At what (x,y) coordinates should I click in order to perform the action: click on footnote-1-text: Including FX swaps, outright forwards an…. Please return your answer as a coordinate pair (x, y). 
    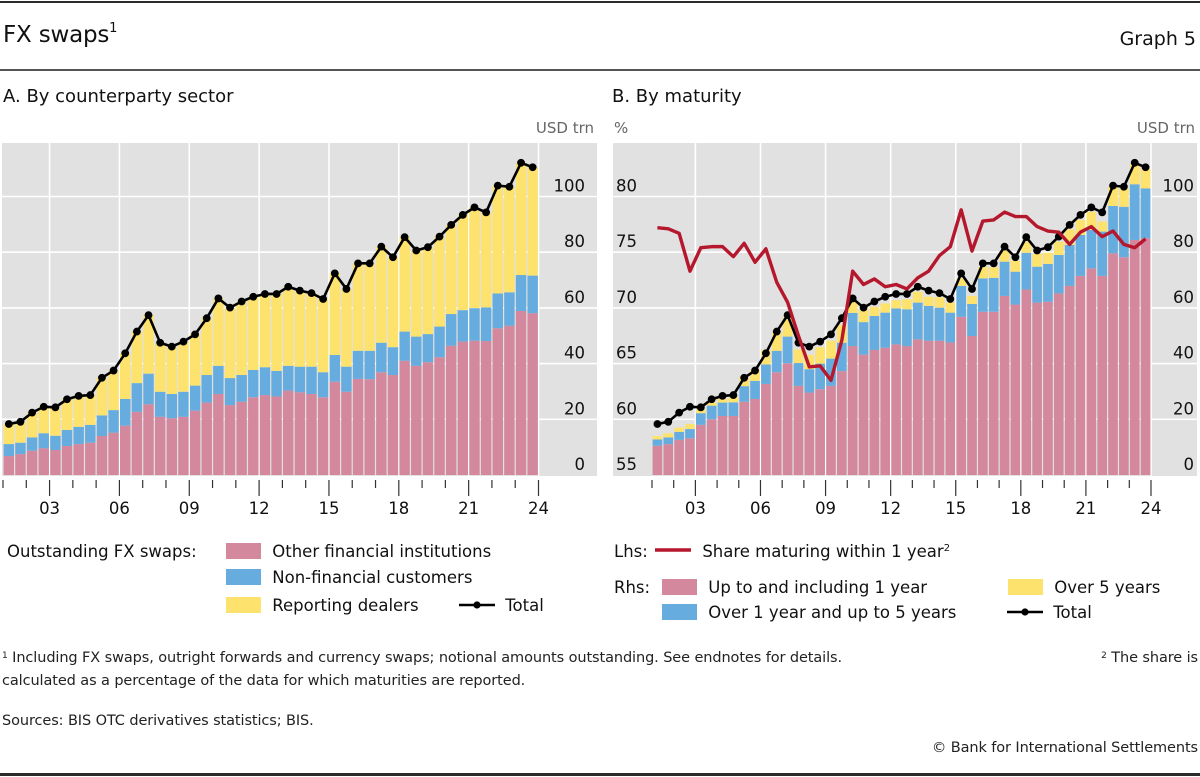
    Looking at the image, I should click on (427, 658).